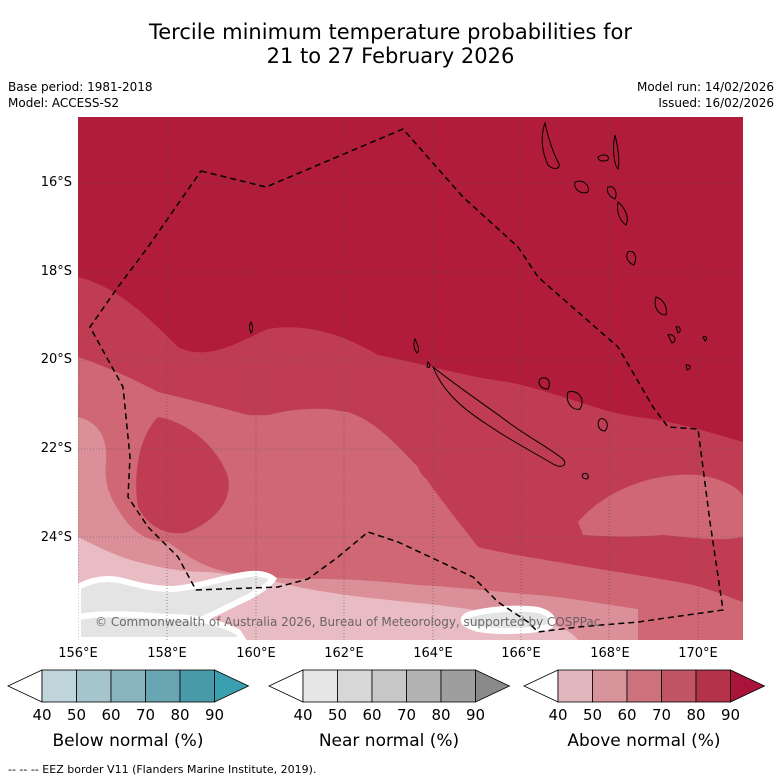 This screenshot has height=781, width=781. What do you see at coordinates (56, 359) in the screenshot?
I see `lat-label-20s: 20°S` at bounding box center [56, 359].